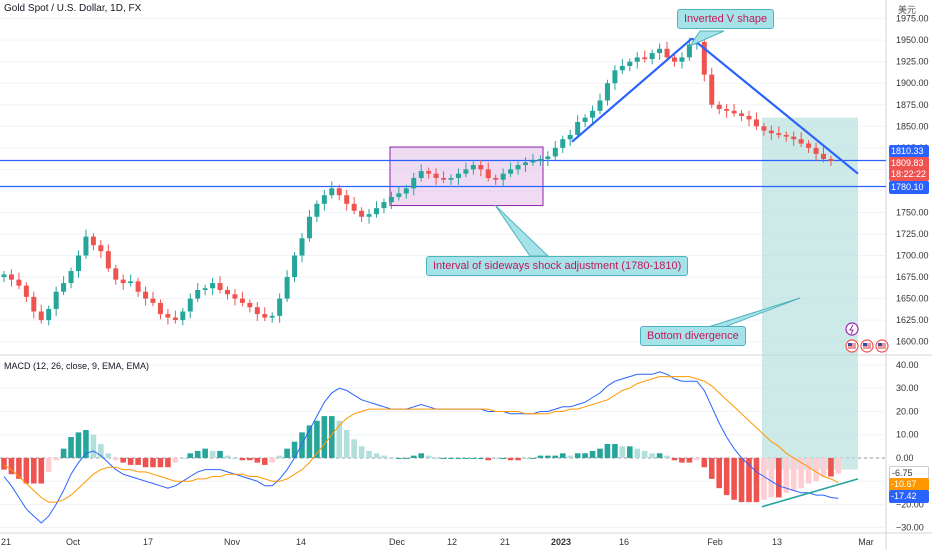 Image resolution: width=932 pixels, height=550 pixels. What do you see at coordinates (909, 151) in the screenshot?
I see `tag-upper-line: 1810.33` at bounding box center [909, 151].